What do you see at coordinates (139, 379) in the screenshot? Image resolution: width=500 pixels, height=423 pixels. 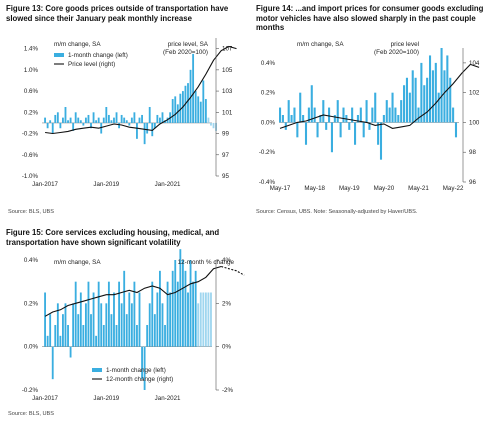 I see `legend-label: 12-month change (right)` at bounding box center [139, 379].